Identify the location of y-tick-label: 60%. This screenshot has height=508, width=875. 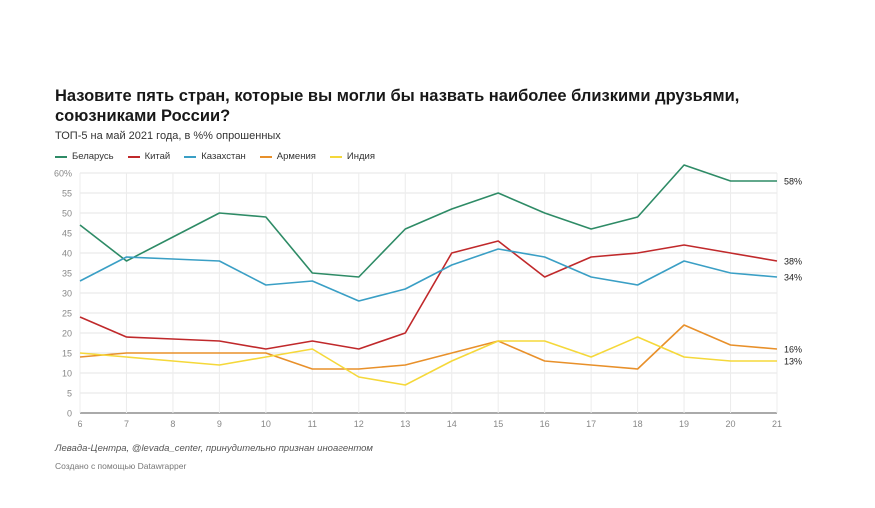
(63, 174).